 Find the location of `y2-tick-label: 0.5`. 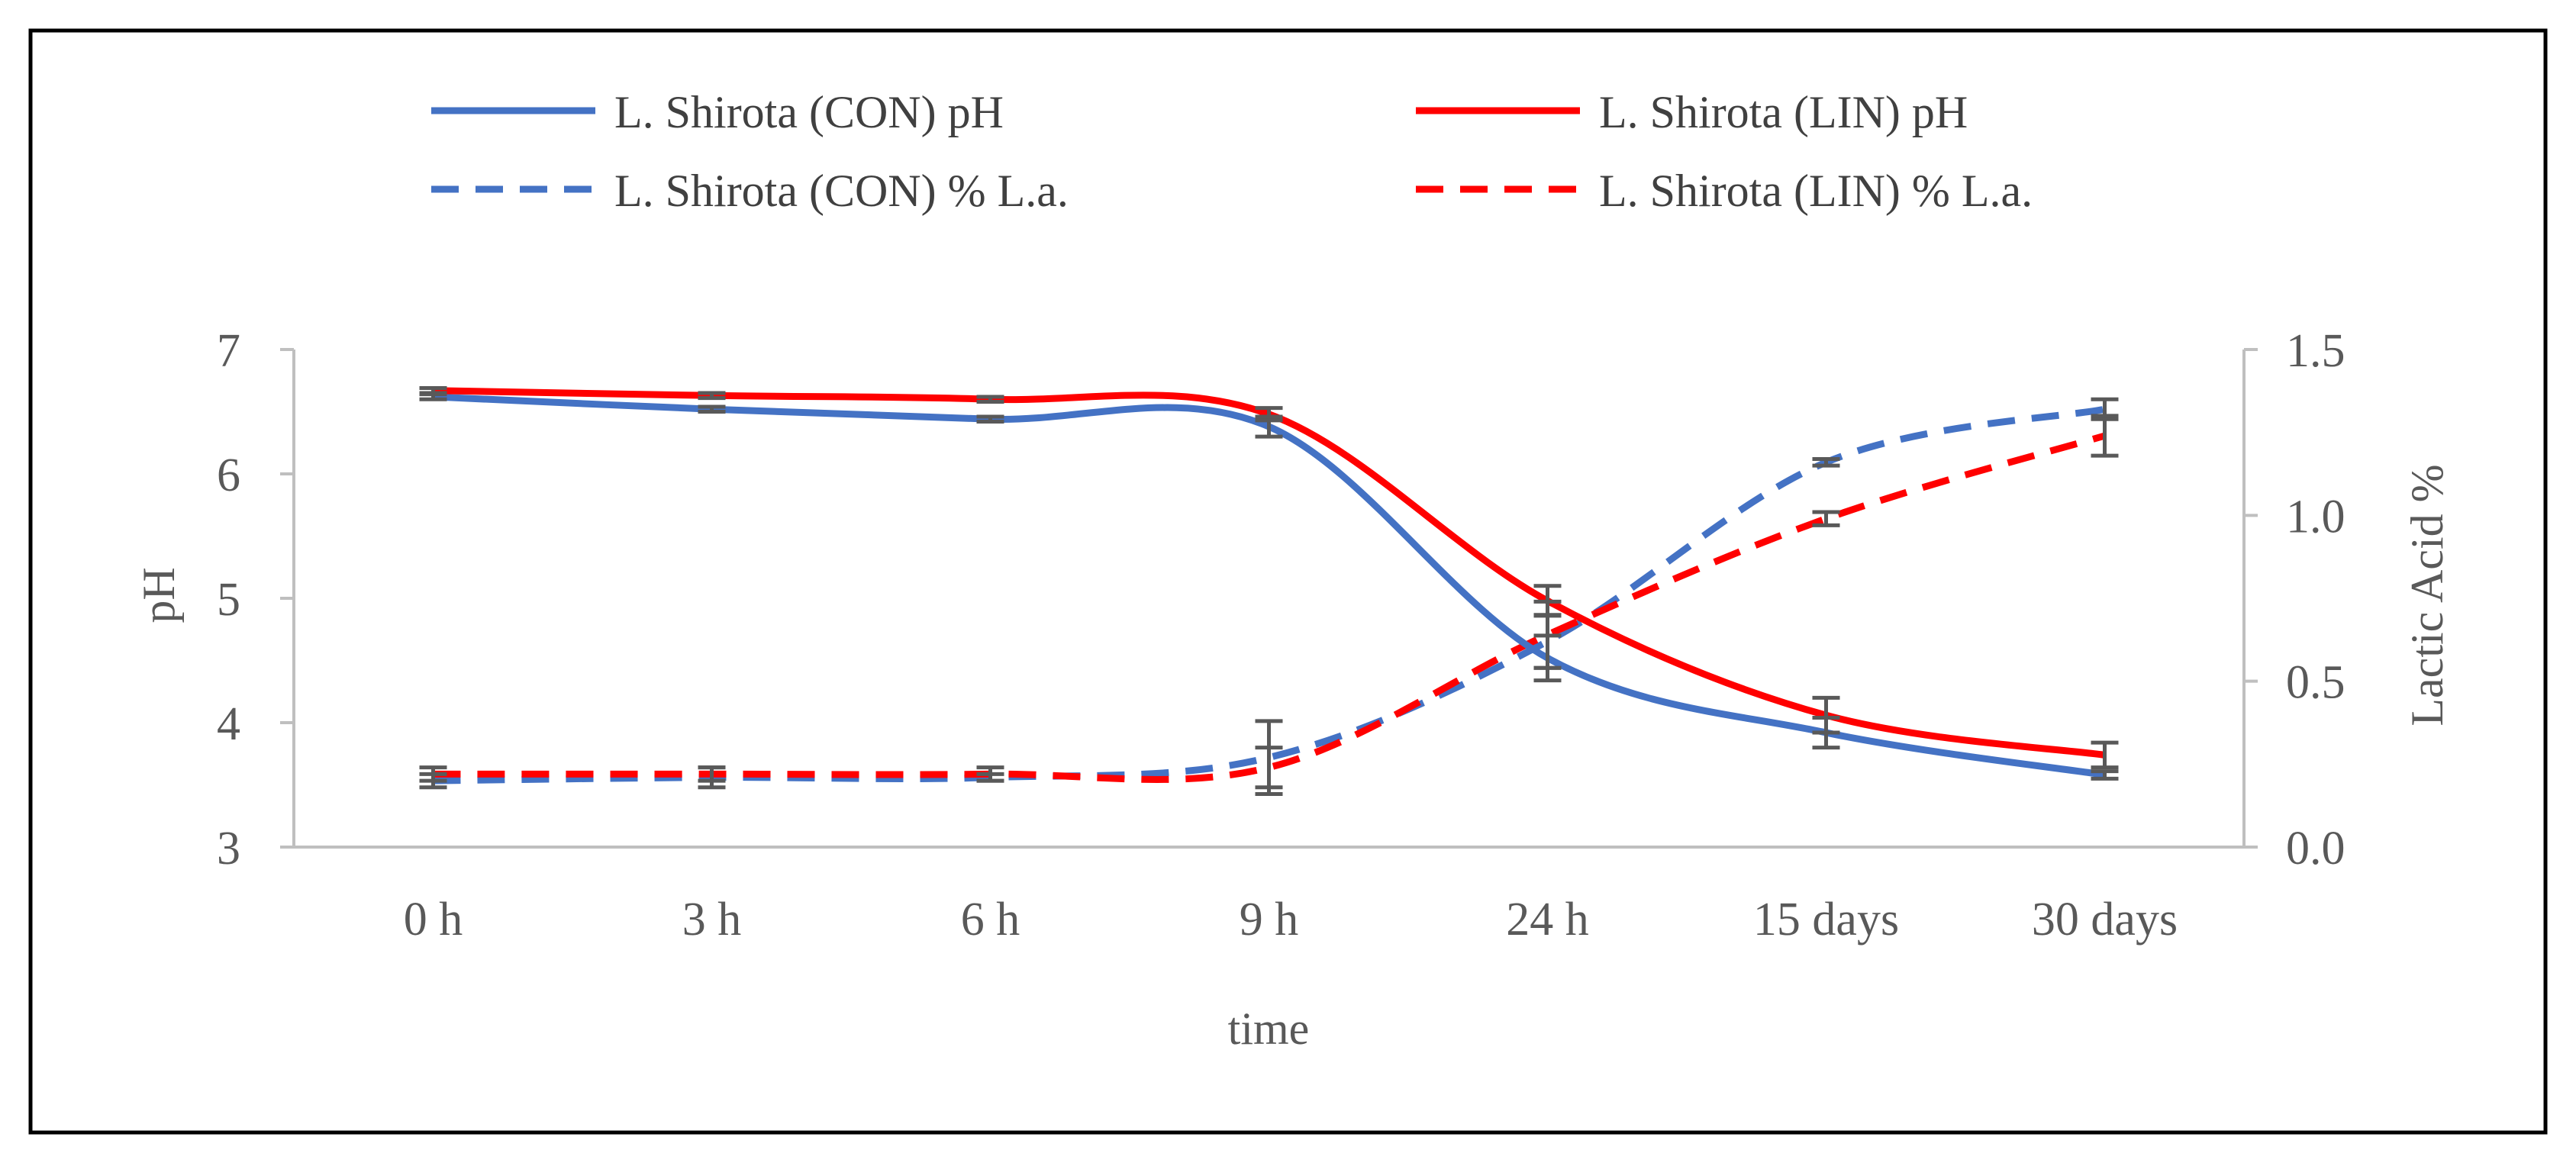

y2-tick-label: 0.5 is located at coordinates (2316, 683).